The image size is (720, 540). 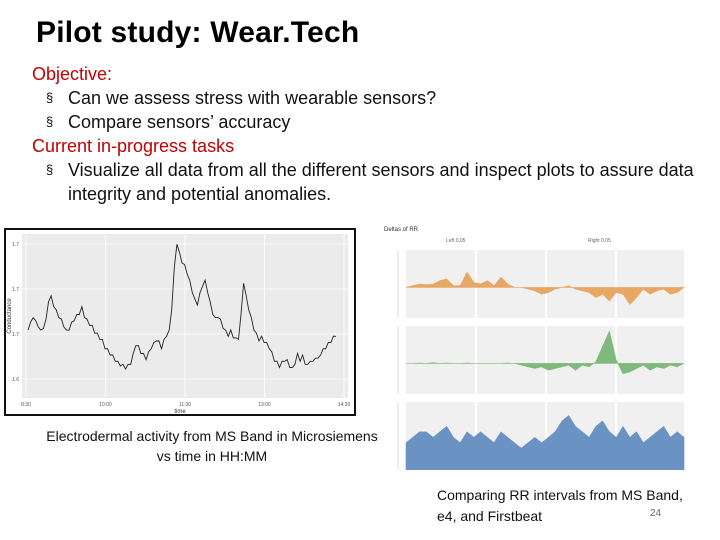 What do you see at coordinates (72, 74) in the screenshot?
I see `objective-heading: Objective:` at bounding box center [72, 74].